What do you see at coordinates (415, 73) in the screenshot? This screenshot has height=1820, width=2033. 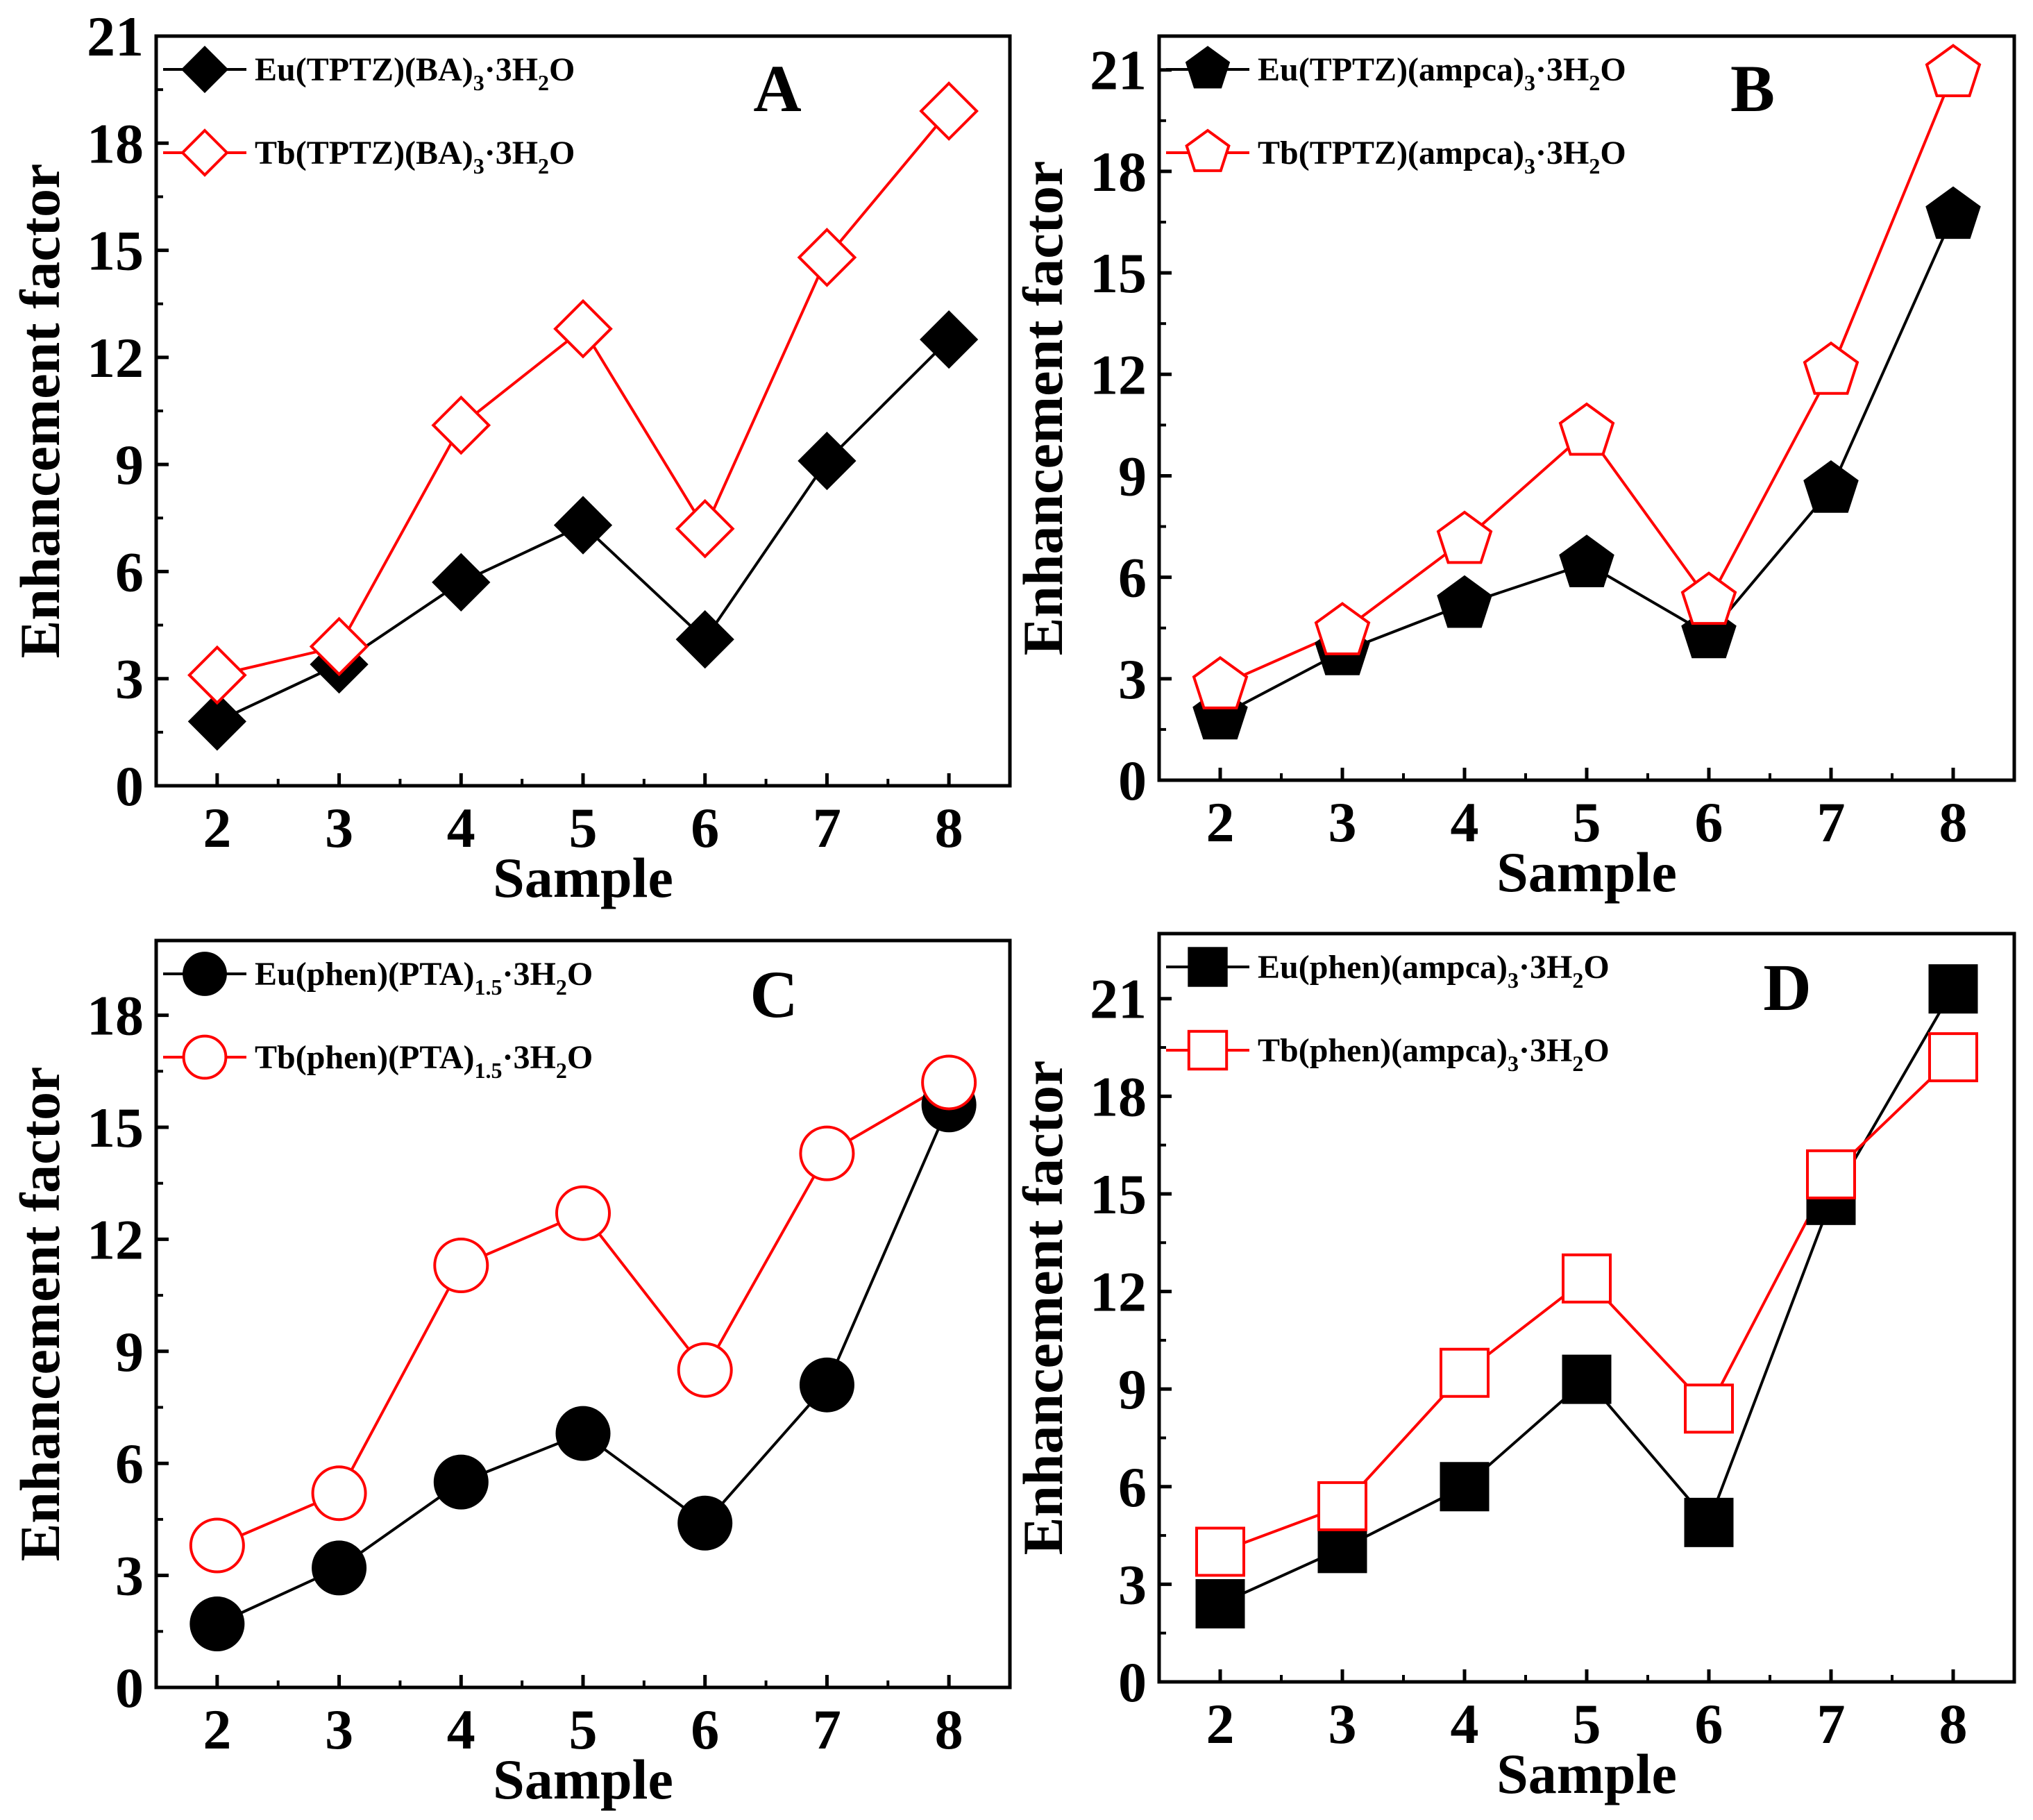 I see `legend-label-eu: Eu(TPTZ)(BA)3·3H2O` at bounding box center [415, 73].